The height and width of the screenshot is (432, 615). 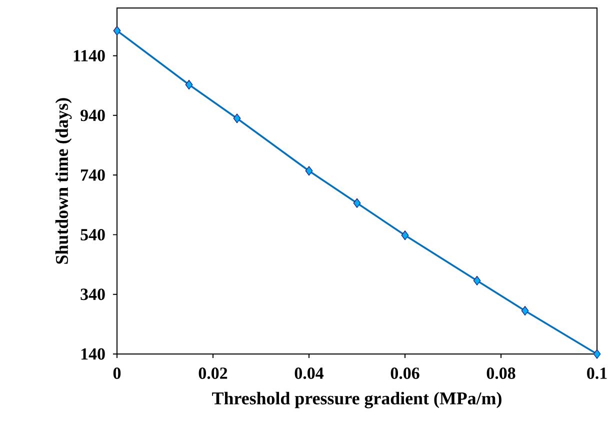 What do you see at coordinates (89, 56) in the screenshot?
I see `y-tick-label: 1140` at bounding box center [89, 56].